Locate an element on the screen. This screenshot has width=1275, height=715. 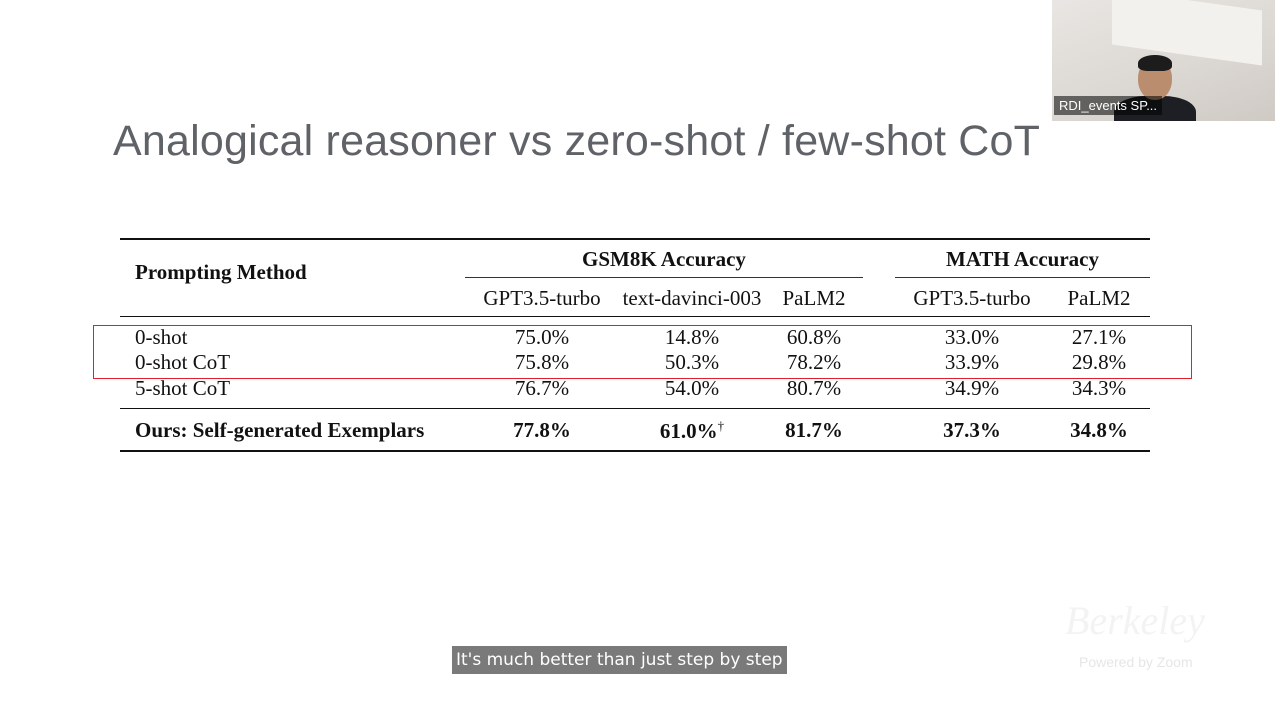
math-sub-rule is located at coordinates (1022, 277).